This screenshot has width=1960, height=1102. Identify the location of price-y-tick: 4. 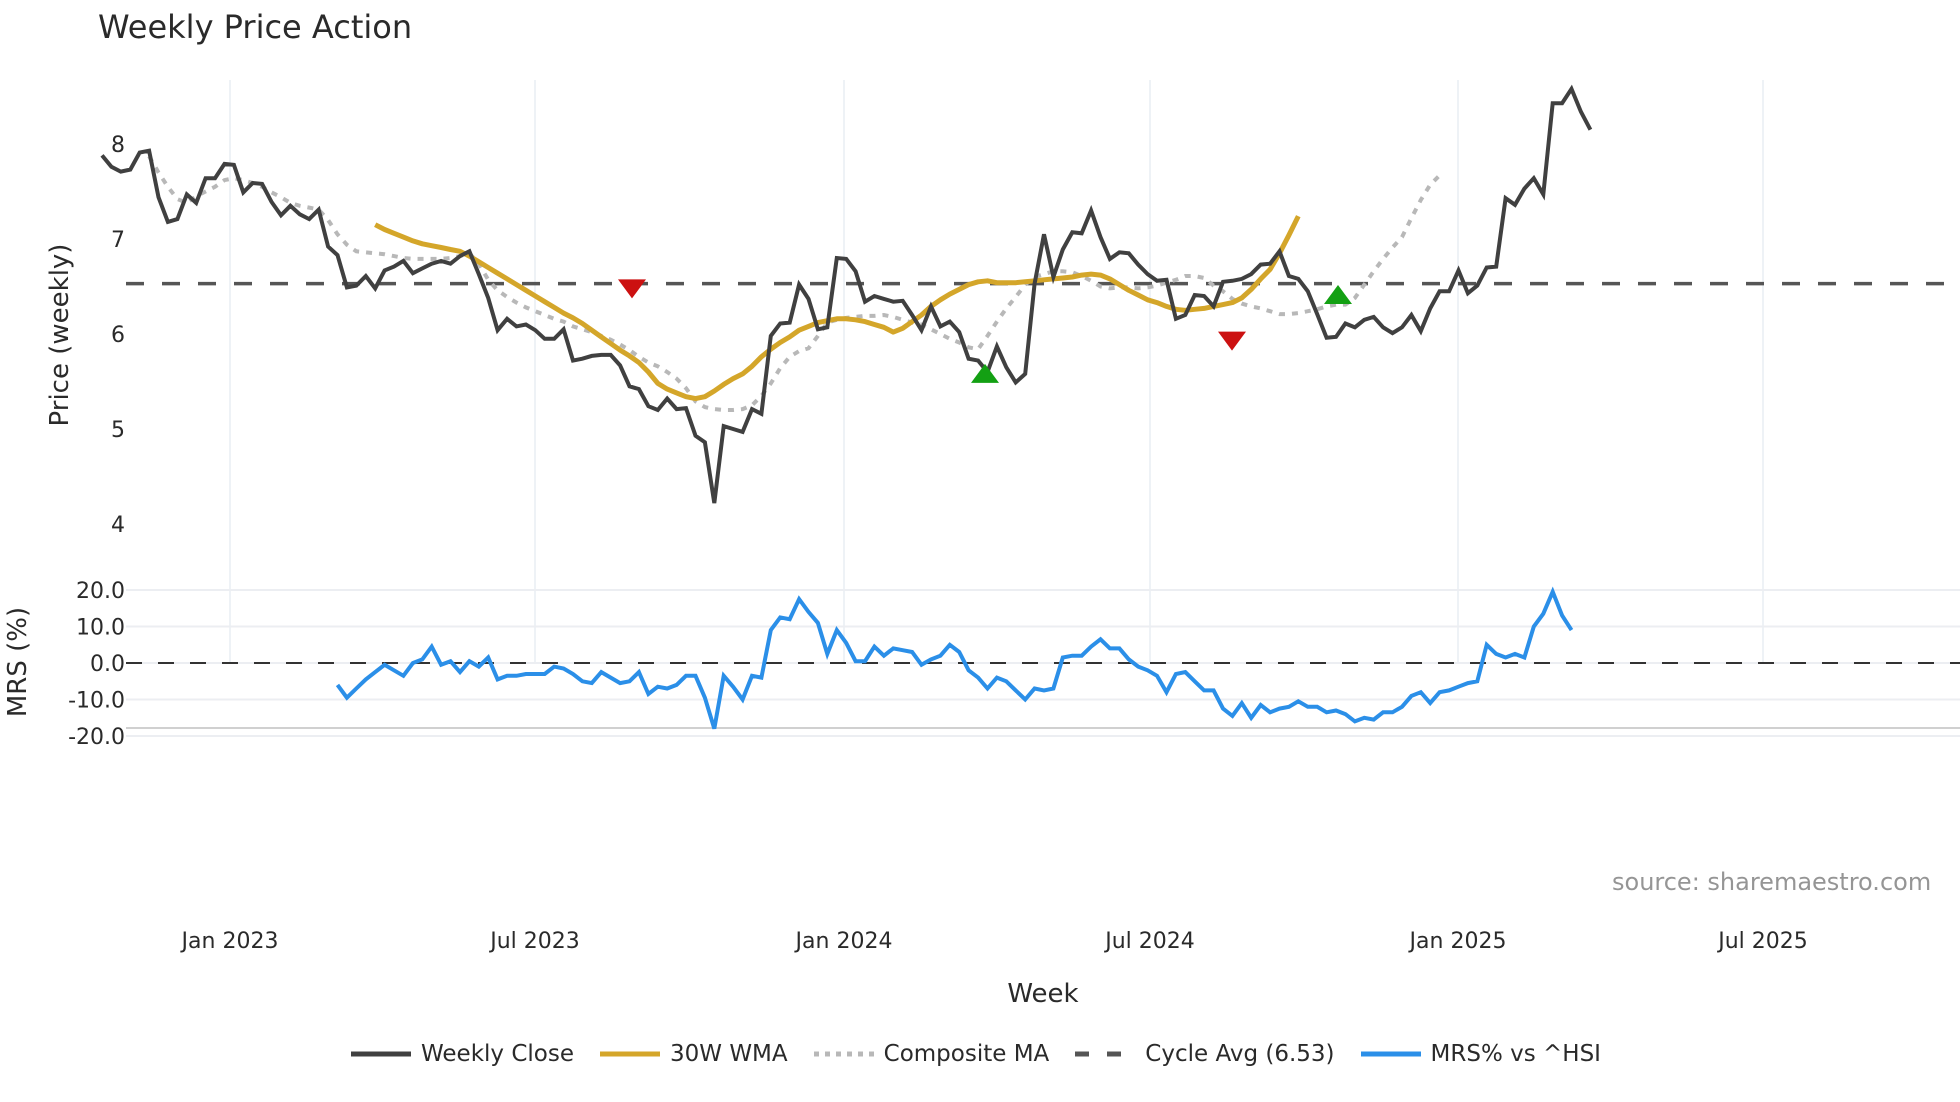
(118, 525).